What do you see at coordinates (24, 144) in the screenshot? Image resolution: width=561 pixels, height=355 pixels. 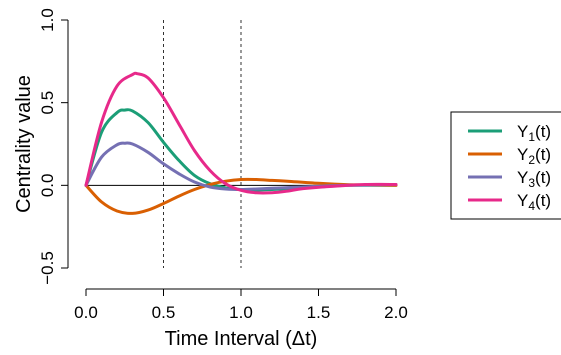 I see `y-axis-title: Centrality value` at bounding box center [24, 144].